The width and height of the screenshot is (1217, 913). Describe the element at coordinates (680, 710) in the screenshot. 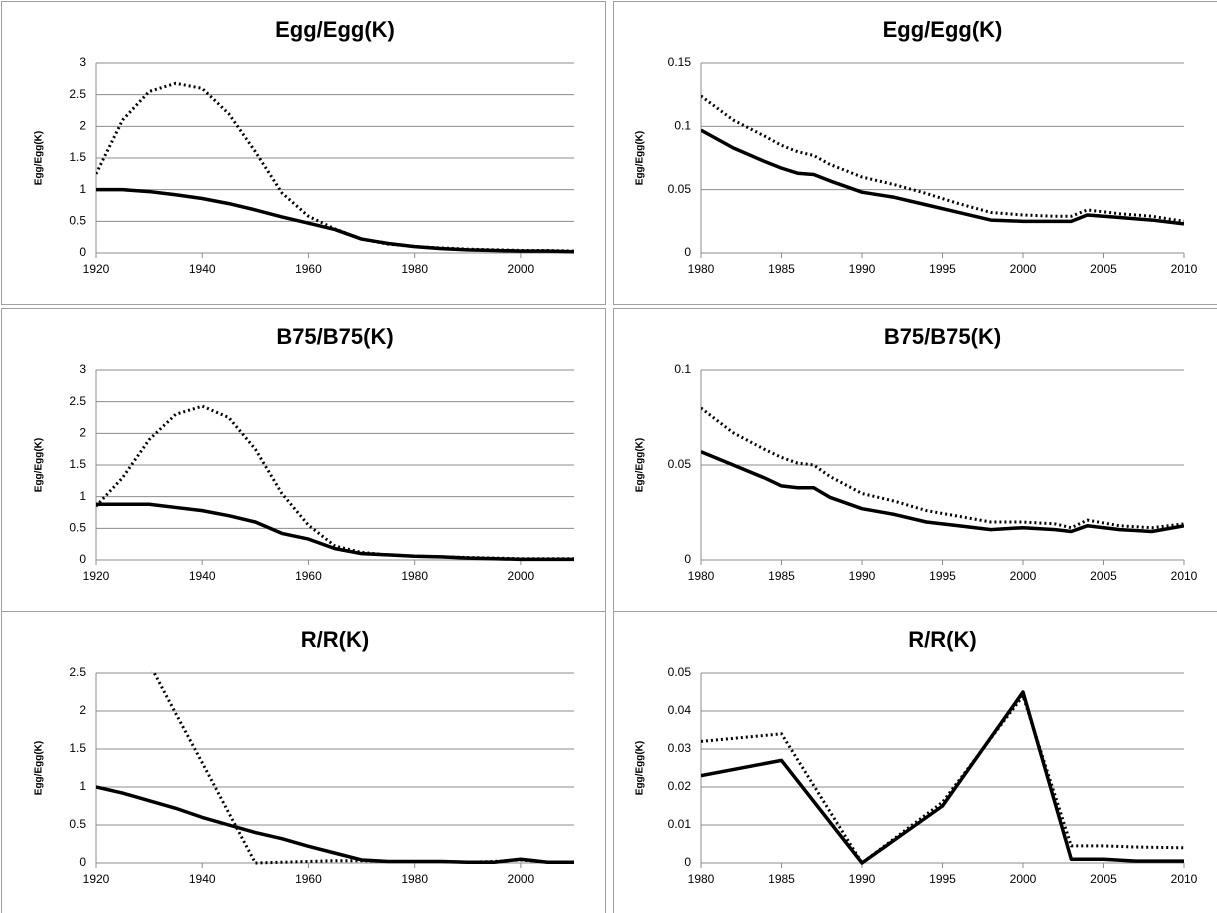

I see `y-tick-label: 0.04` at that location.